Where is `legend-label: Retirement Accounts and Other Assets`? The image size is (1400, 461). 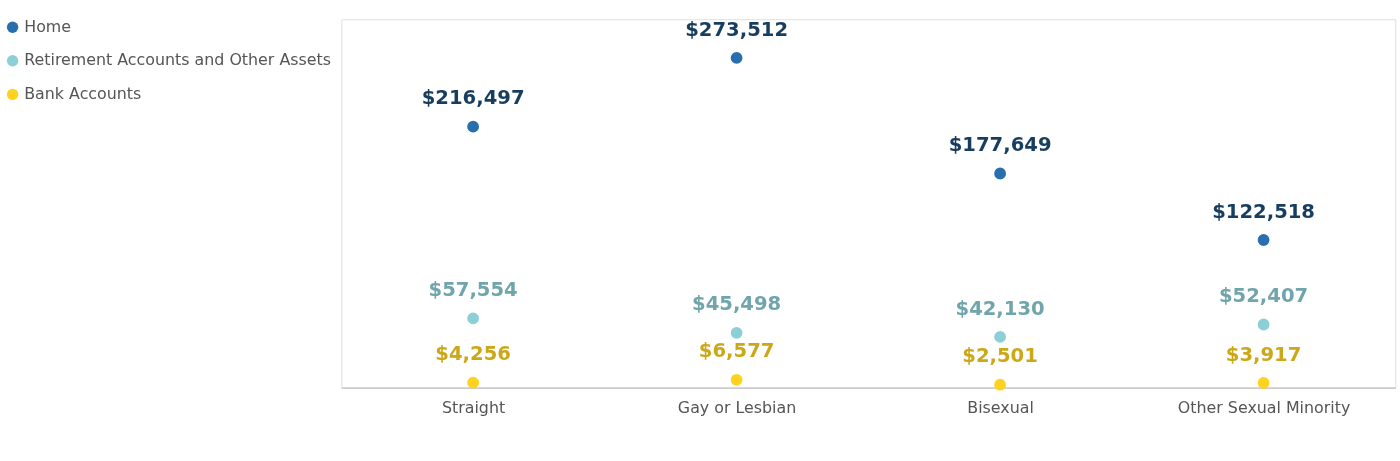
legend-label: Retirement Accounts and Other Assets is located at coordinates (177, 60).